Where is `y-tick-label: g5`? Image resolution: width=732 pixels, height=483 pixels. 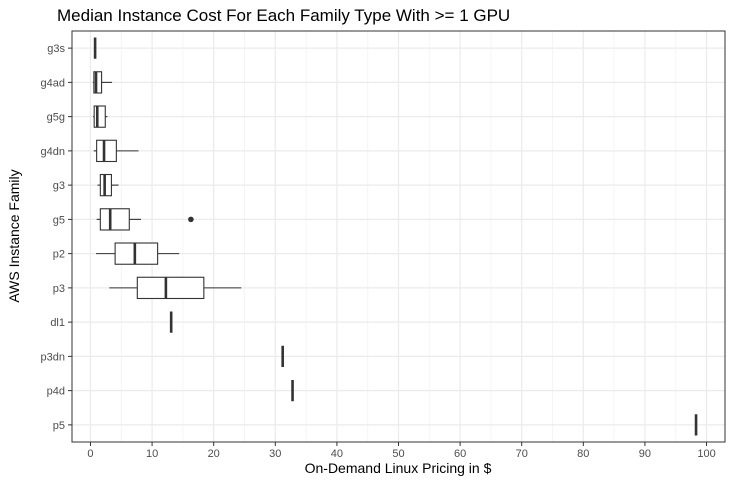 y-tick-label: g5 is located at coordinates (59, 220).